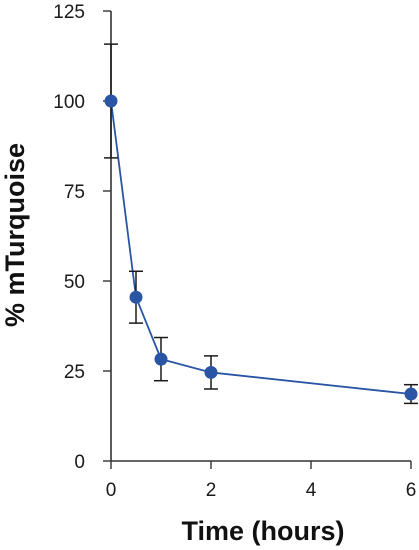 The height and width of the screenshot is (550, 419). I want to click on y-tick-label: 75, so click(74, 192).